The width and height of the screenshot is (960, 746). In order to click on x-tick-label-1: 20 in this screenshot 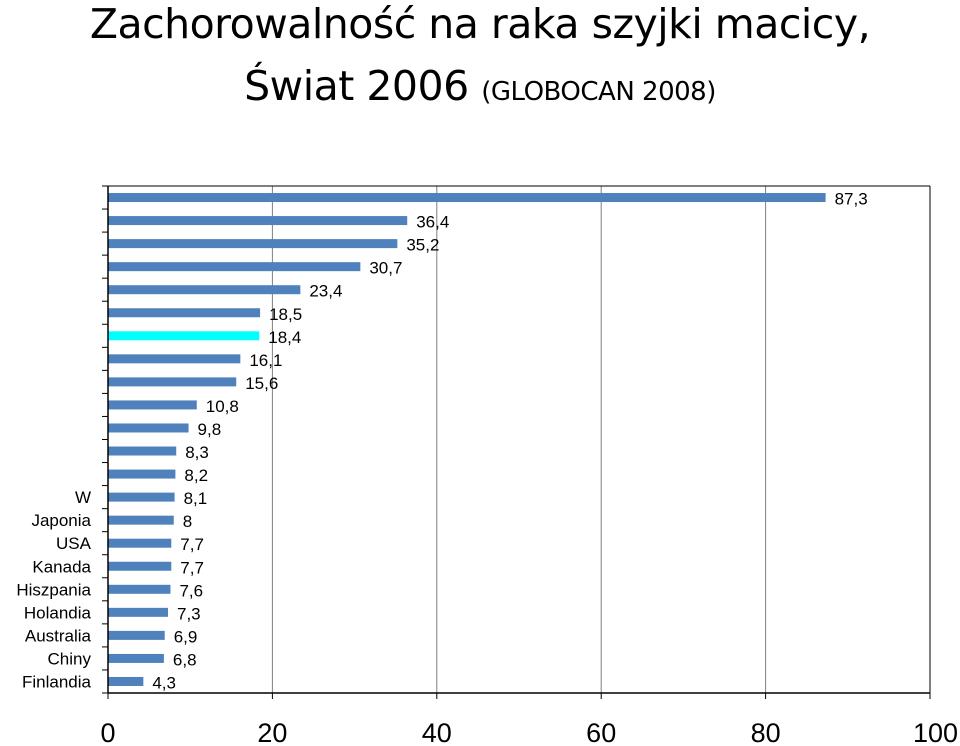, I will do `click(272, 732)`.